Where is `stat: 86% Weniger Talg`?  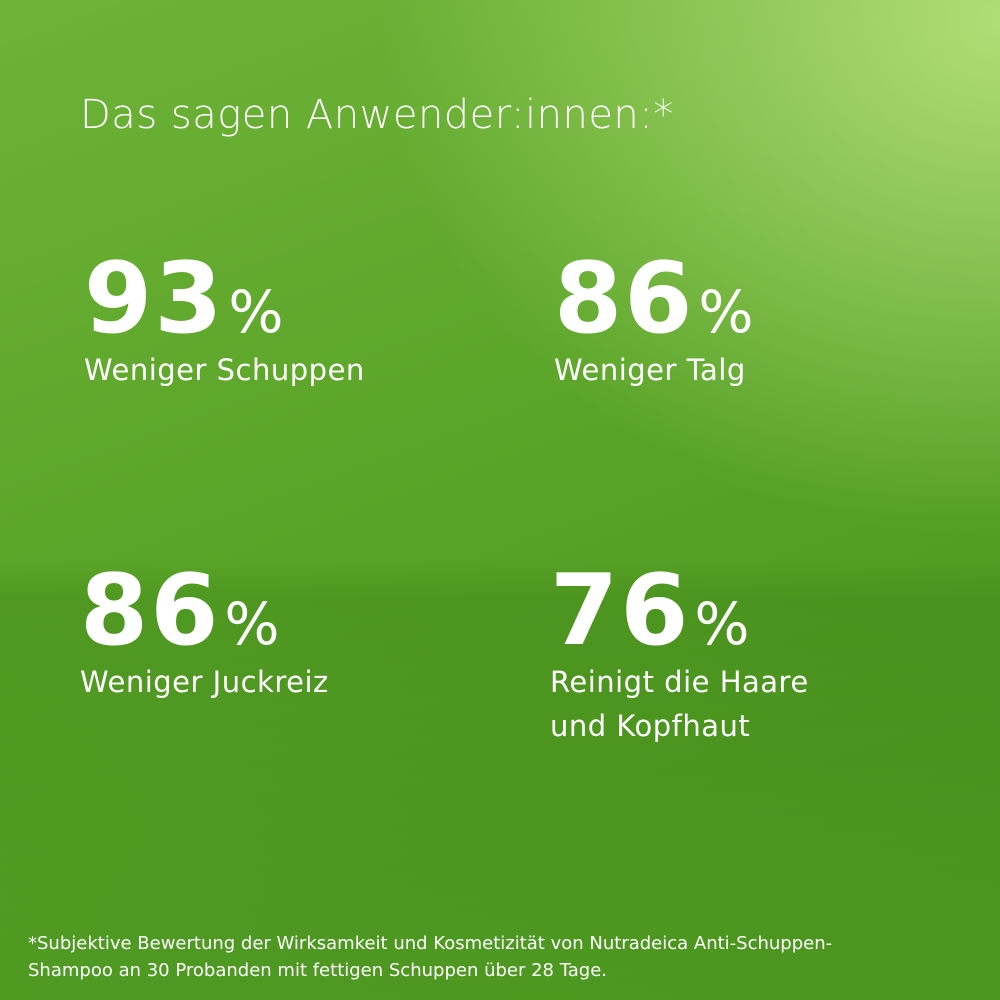 stat: 86% Weniger Talg is located at coordinates (654, 321).